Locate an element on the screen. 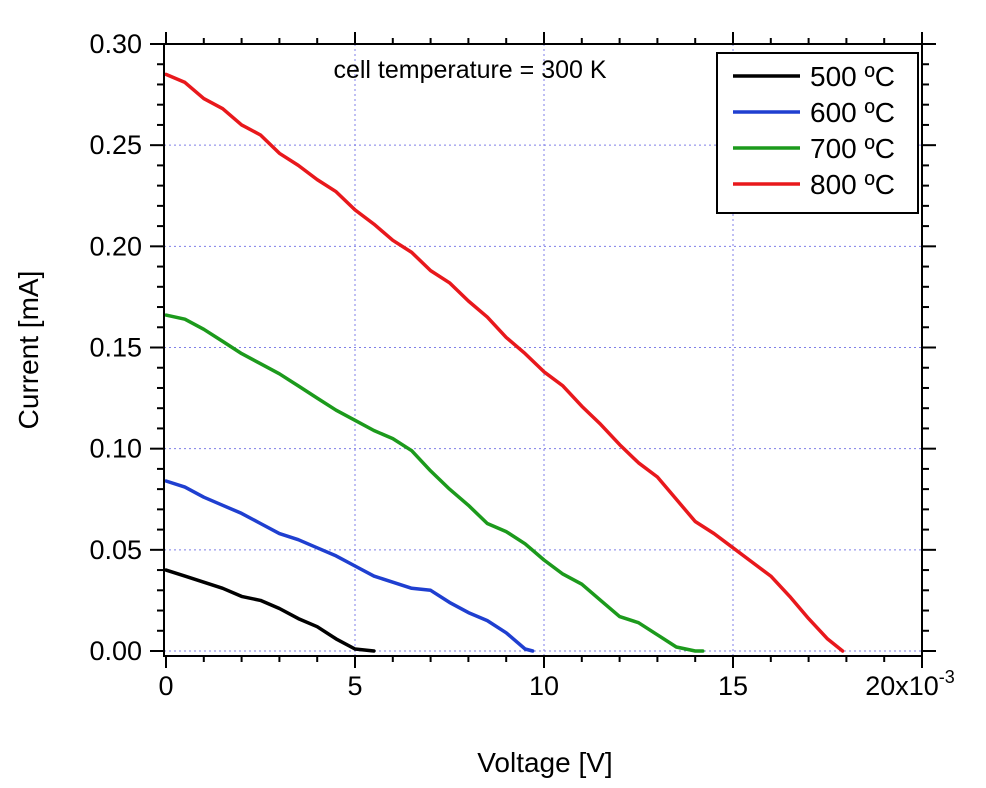 The width and height of the screenshot is (986, 788). x-tick-exponent: -3 is located at coordinates (947, 677).